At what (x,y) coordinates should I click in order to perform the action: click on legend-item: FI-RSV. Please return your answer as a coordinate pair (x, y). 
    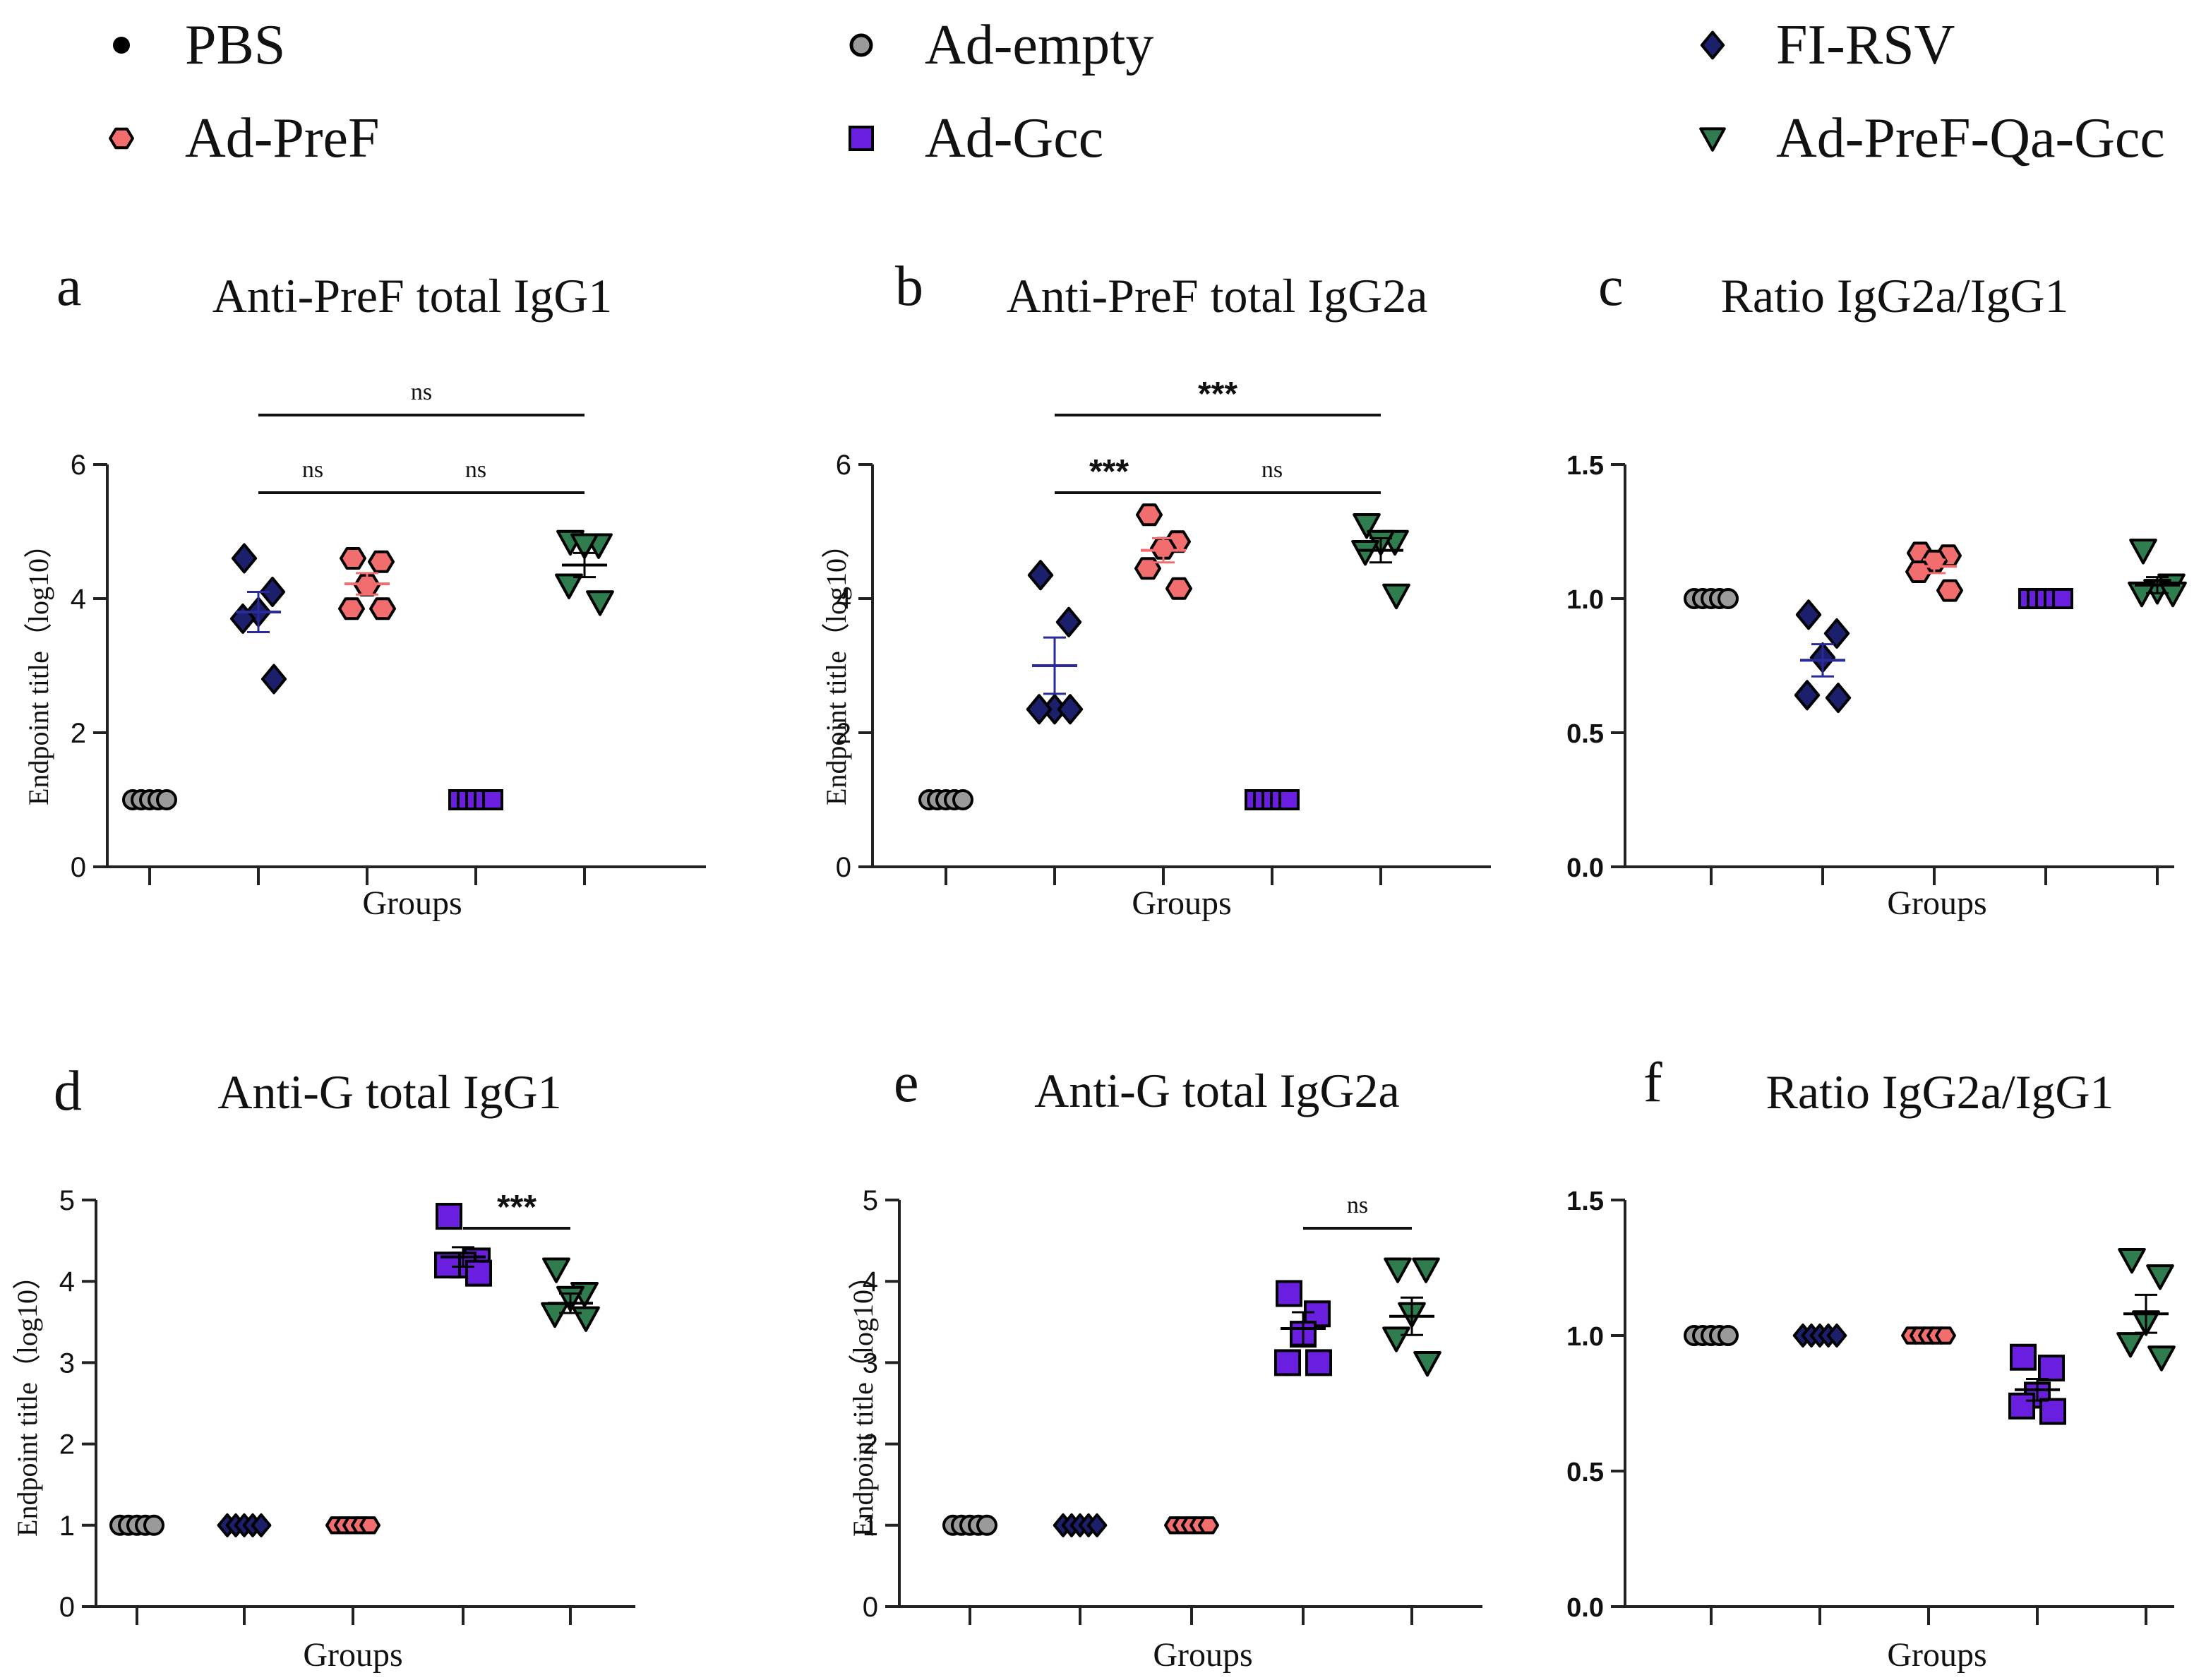
    Looking at the image, I should click on (1827, 45).